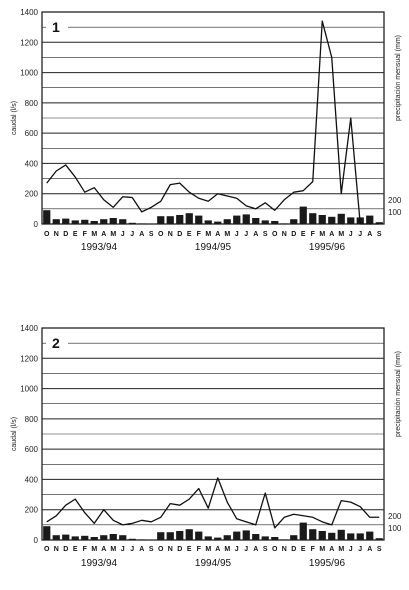 This screenshot has height=590, width=409. What do you see at coordinates (398, 78) in the screenshot?
I see `y-right-axis-title: precipitación mensual (mm)` at bounding box center [398, 78].